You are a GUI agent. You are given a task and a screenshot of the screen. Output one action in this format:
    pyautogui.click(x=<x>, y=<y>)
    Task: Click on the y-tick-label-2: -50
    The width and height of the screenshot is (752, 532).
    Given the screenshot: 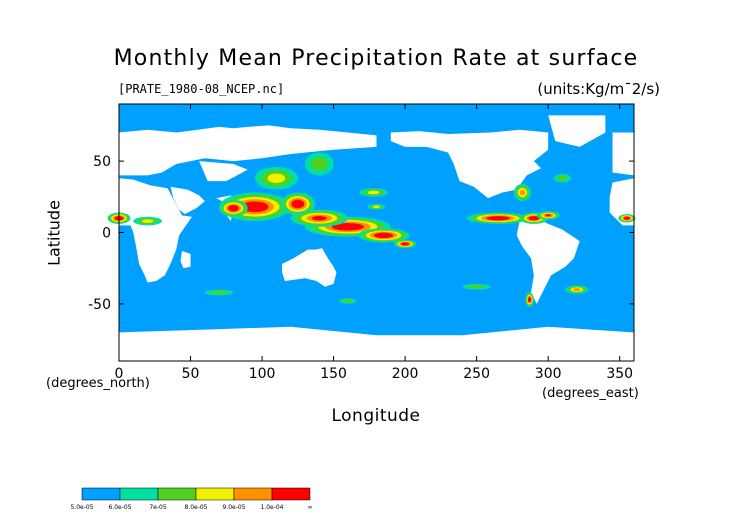 What is the action you would take?
    pyautogui.click(x=99, y=305)
    